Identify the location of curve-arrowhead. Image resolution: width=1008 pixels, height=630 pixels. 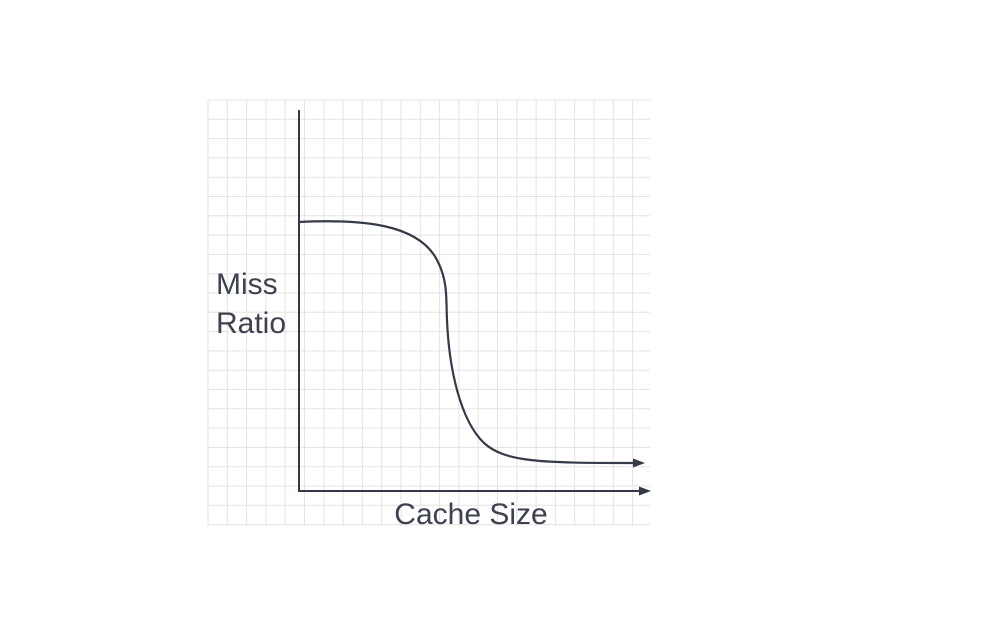
(639, 463).